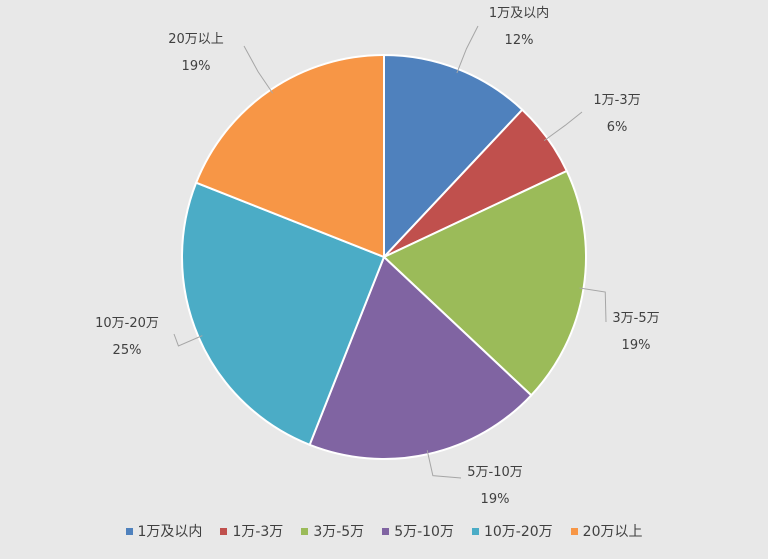 Image resolution: width=768 pixels, height=559 pixels. Describe the element at coordinates (258, 532) in the screenshot. I see `legend-label: 1万-3万` at that location.